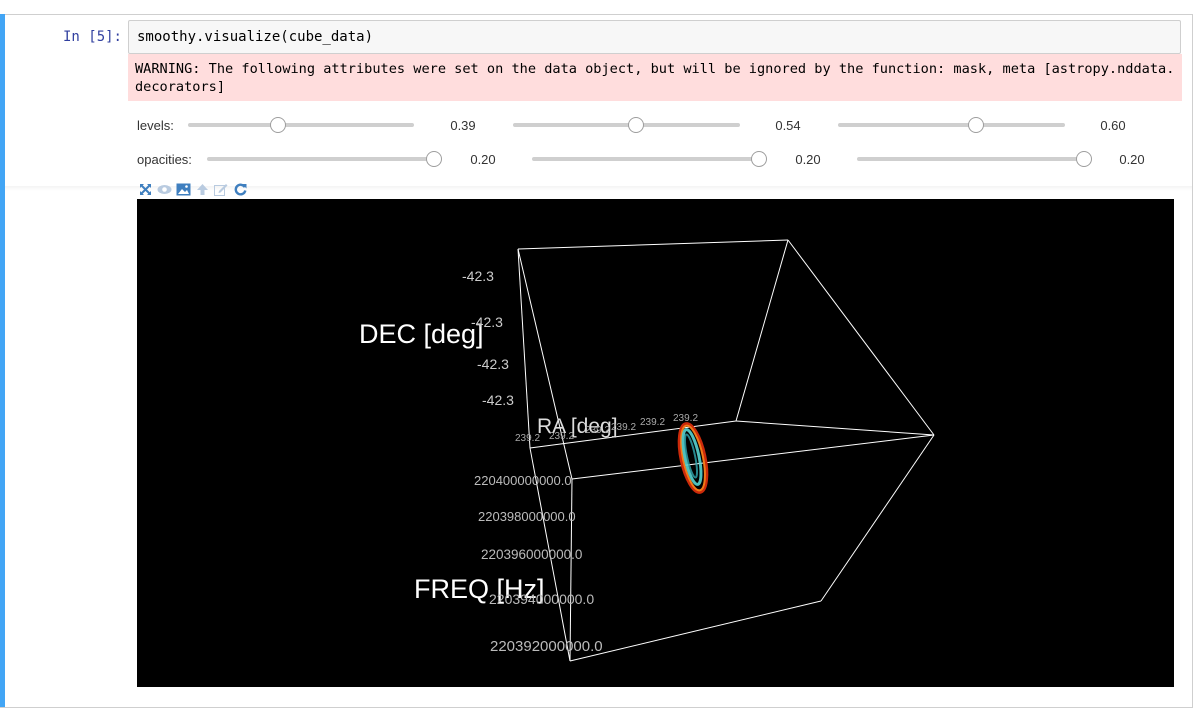 The image size is (1194, 708). Describe the element at coordinates (598, 188) in the screenshot. I see `output-separator` at that location.